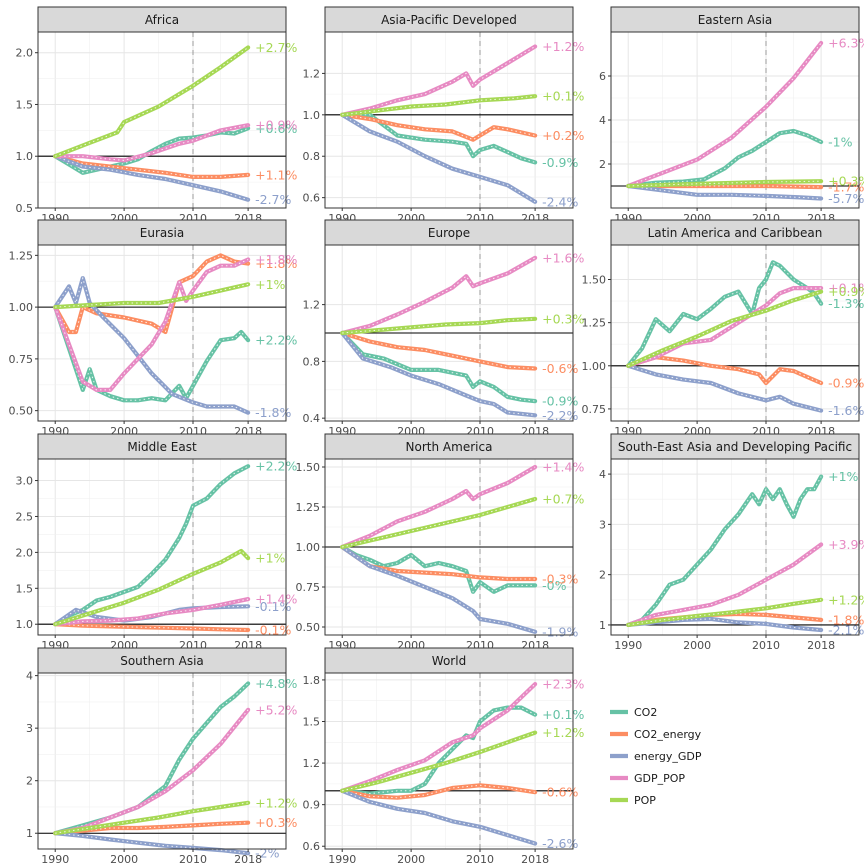 Image resolution: width=864 pixels, height=868 pixels. What do you see at coordinates (766, 645) in the screenshot?
I see `x-tick-label: 2010` at bounding box center [766, 645].